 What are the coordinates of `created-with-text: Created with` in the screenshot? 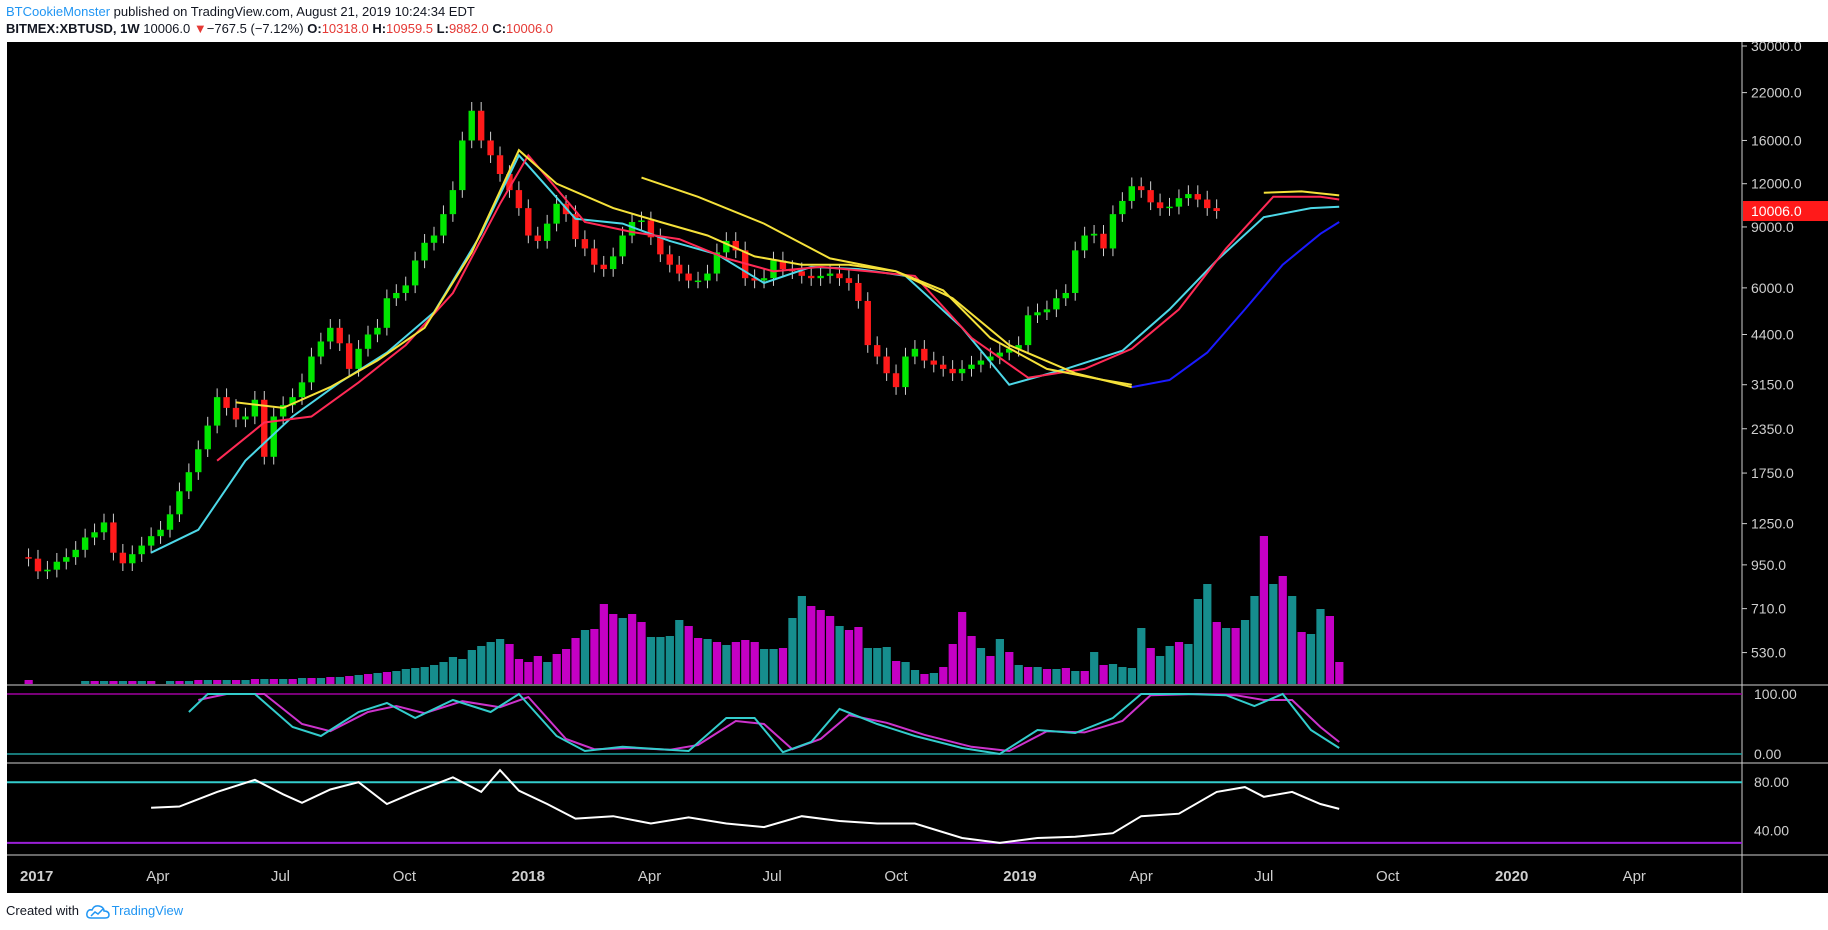 It's located at (42, 910).